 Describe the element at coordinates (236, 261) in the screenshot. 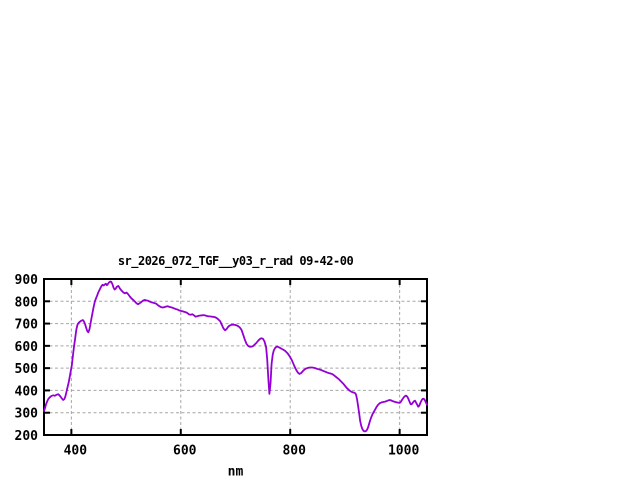

I see `chart-title: sr_2026_072_TGF__y03_r_rad 09-42-00` at that location.